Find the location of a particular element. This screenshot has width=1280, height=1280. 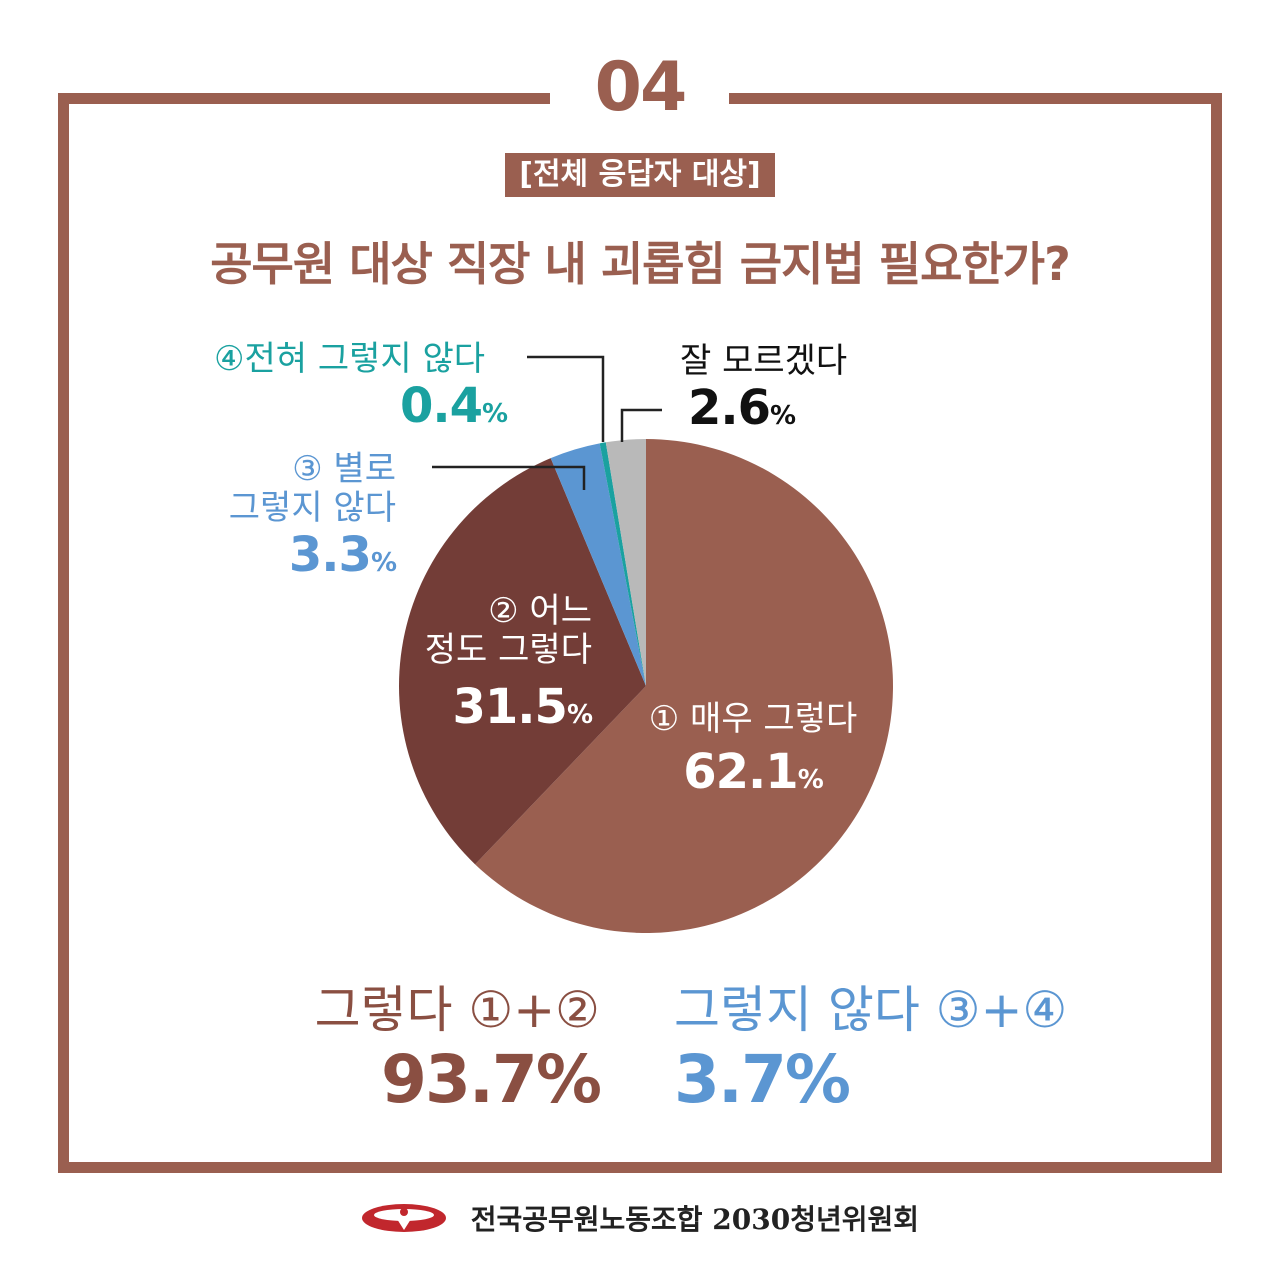

label-somewhat-no-value: 3.3% is located at coordinates (342, 555).